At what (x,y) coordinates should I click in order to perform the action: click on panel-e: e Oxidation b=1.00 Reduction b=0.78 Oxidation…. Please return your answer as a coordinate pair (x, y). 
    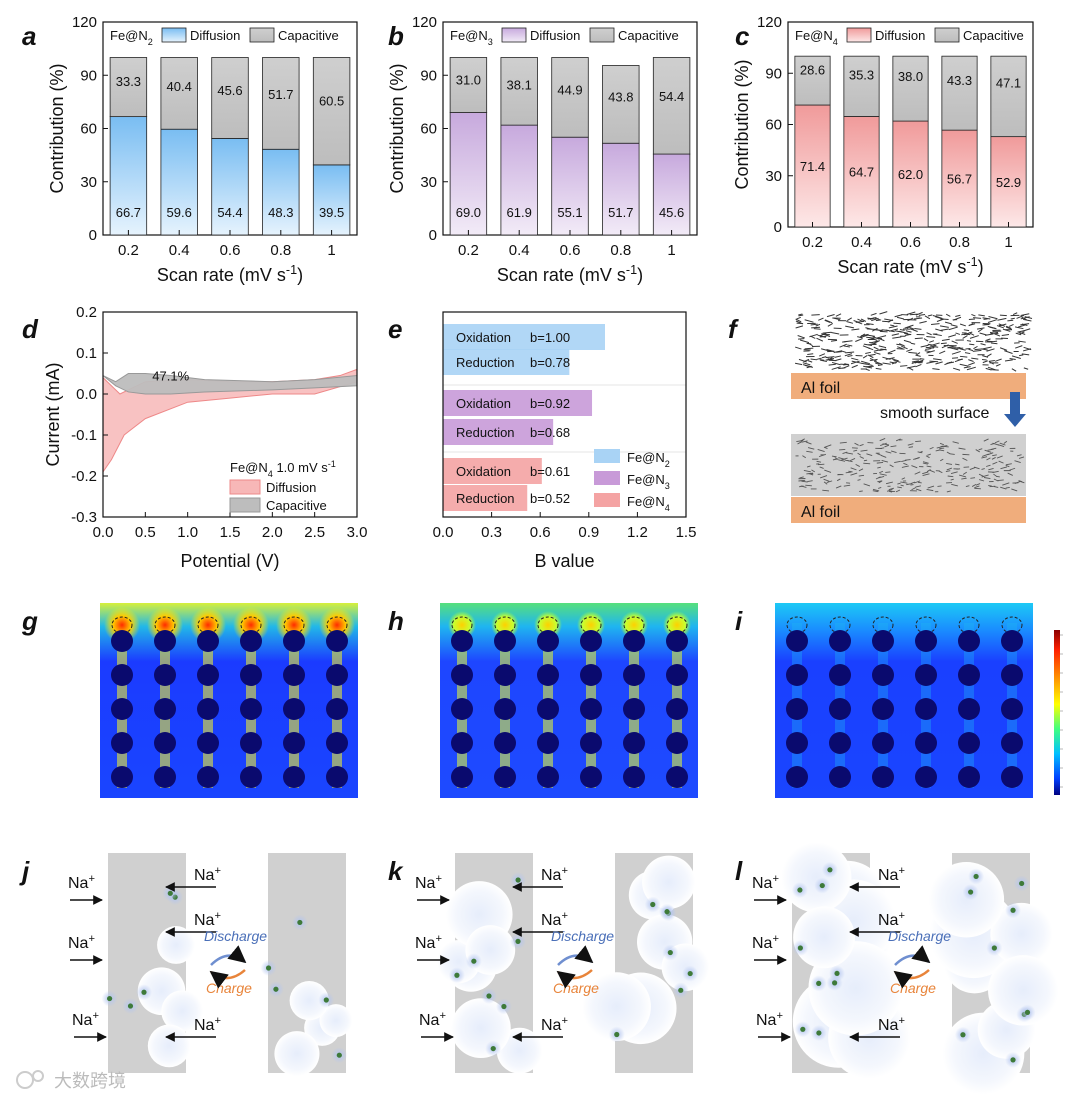
    Looking at the image, I should click on (542, 441).